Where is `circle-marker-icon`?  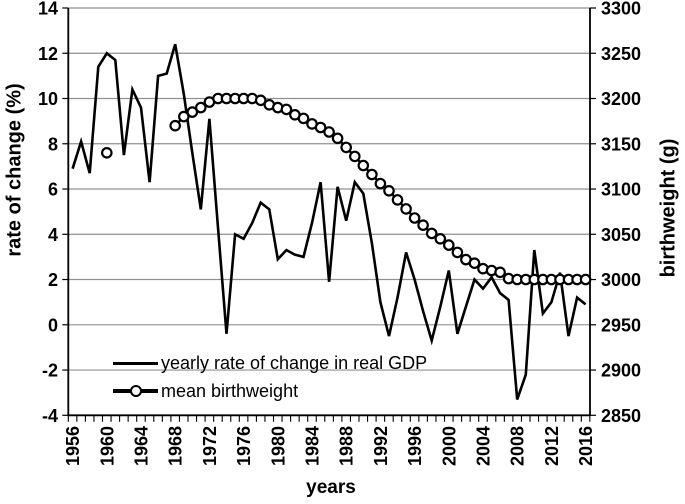
circle-marker-icon is located at coordinates (135, 391).